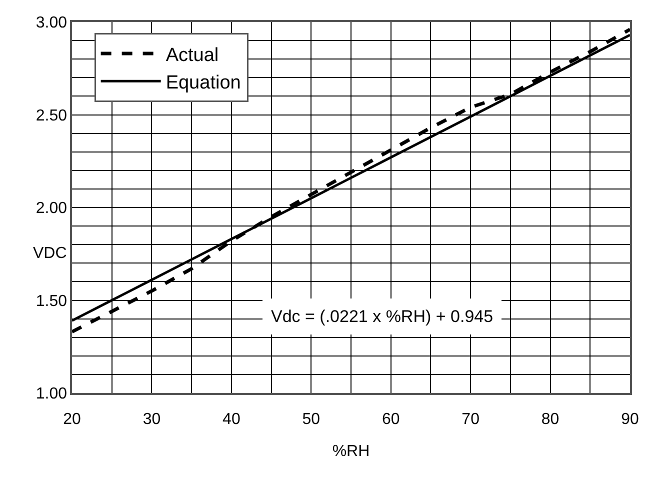 This screenshot has height=478, width=651. What do you see at coordinates (351, 451) in the screenshot?
I see `x-axis-title: %RH` at bounding box center [351, 451].